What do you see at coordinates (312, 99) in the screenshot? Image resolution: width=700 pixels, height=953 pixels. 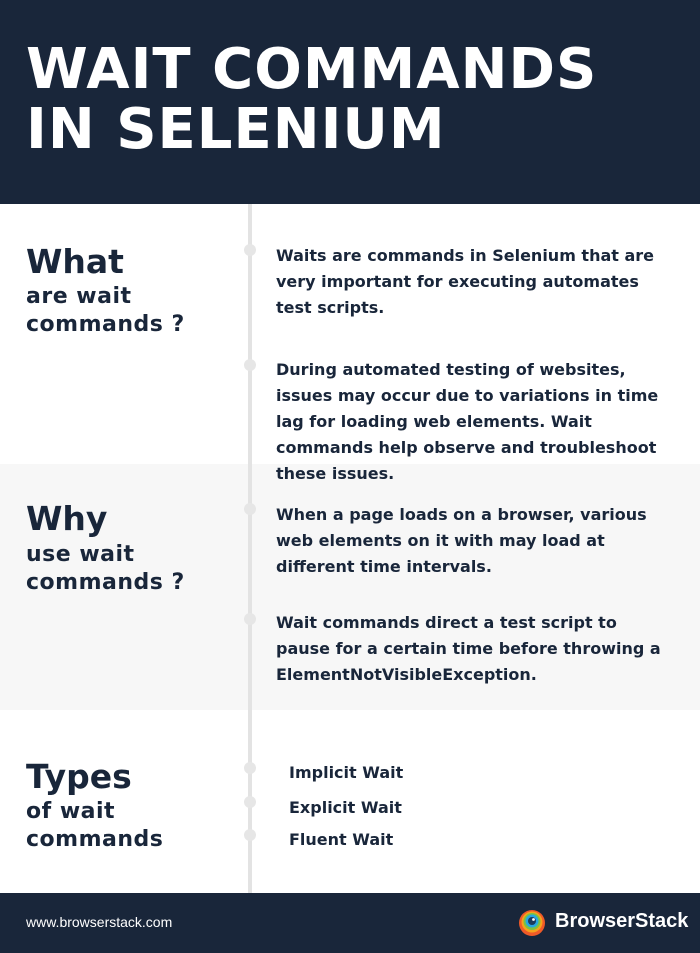 I see `page-title: WAIT COMMANDS IN SELENIUM` at bounding box center [312, 99].